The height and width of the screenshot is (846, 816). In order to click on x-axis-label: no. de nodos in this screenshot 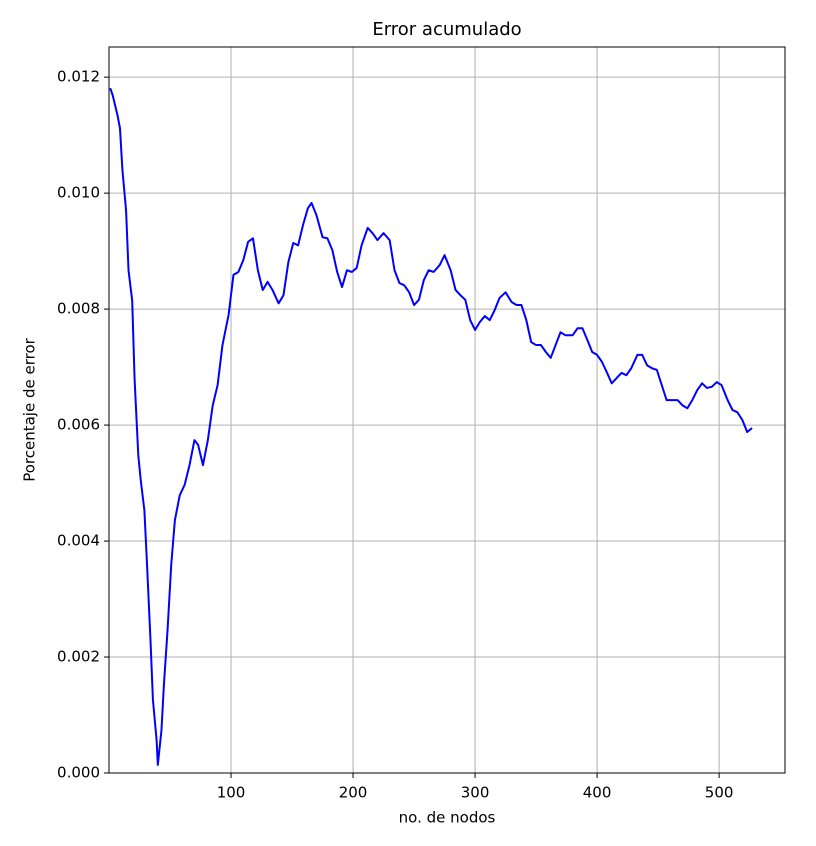, I will do `click(447, 818)`.